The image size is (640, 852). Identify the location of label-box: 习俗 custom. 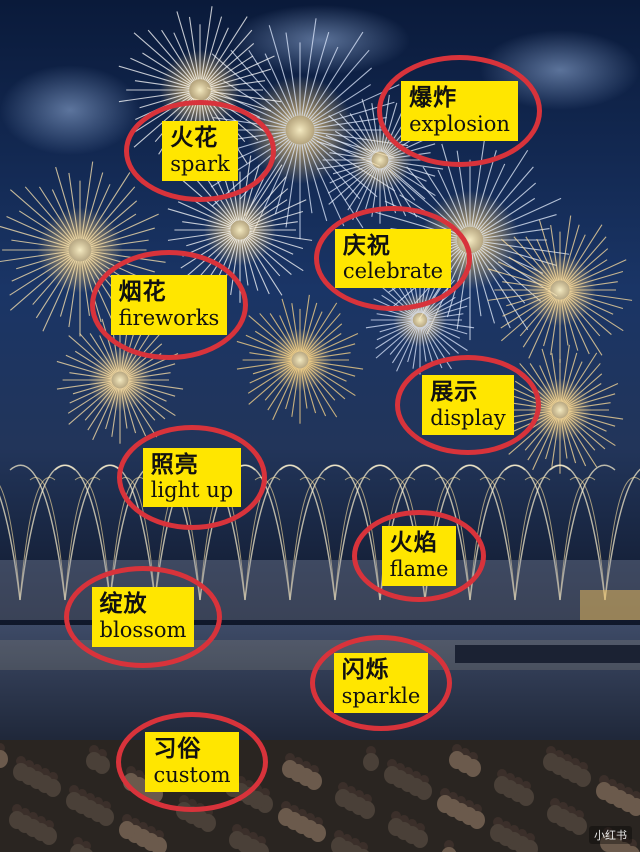
(192, 762).